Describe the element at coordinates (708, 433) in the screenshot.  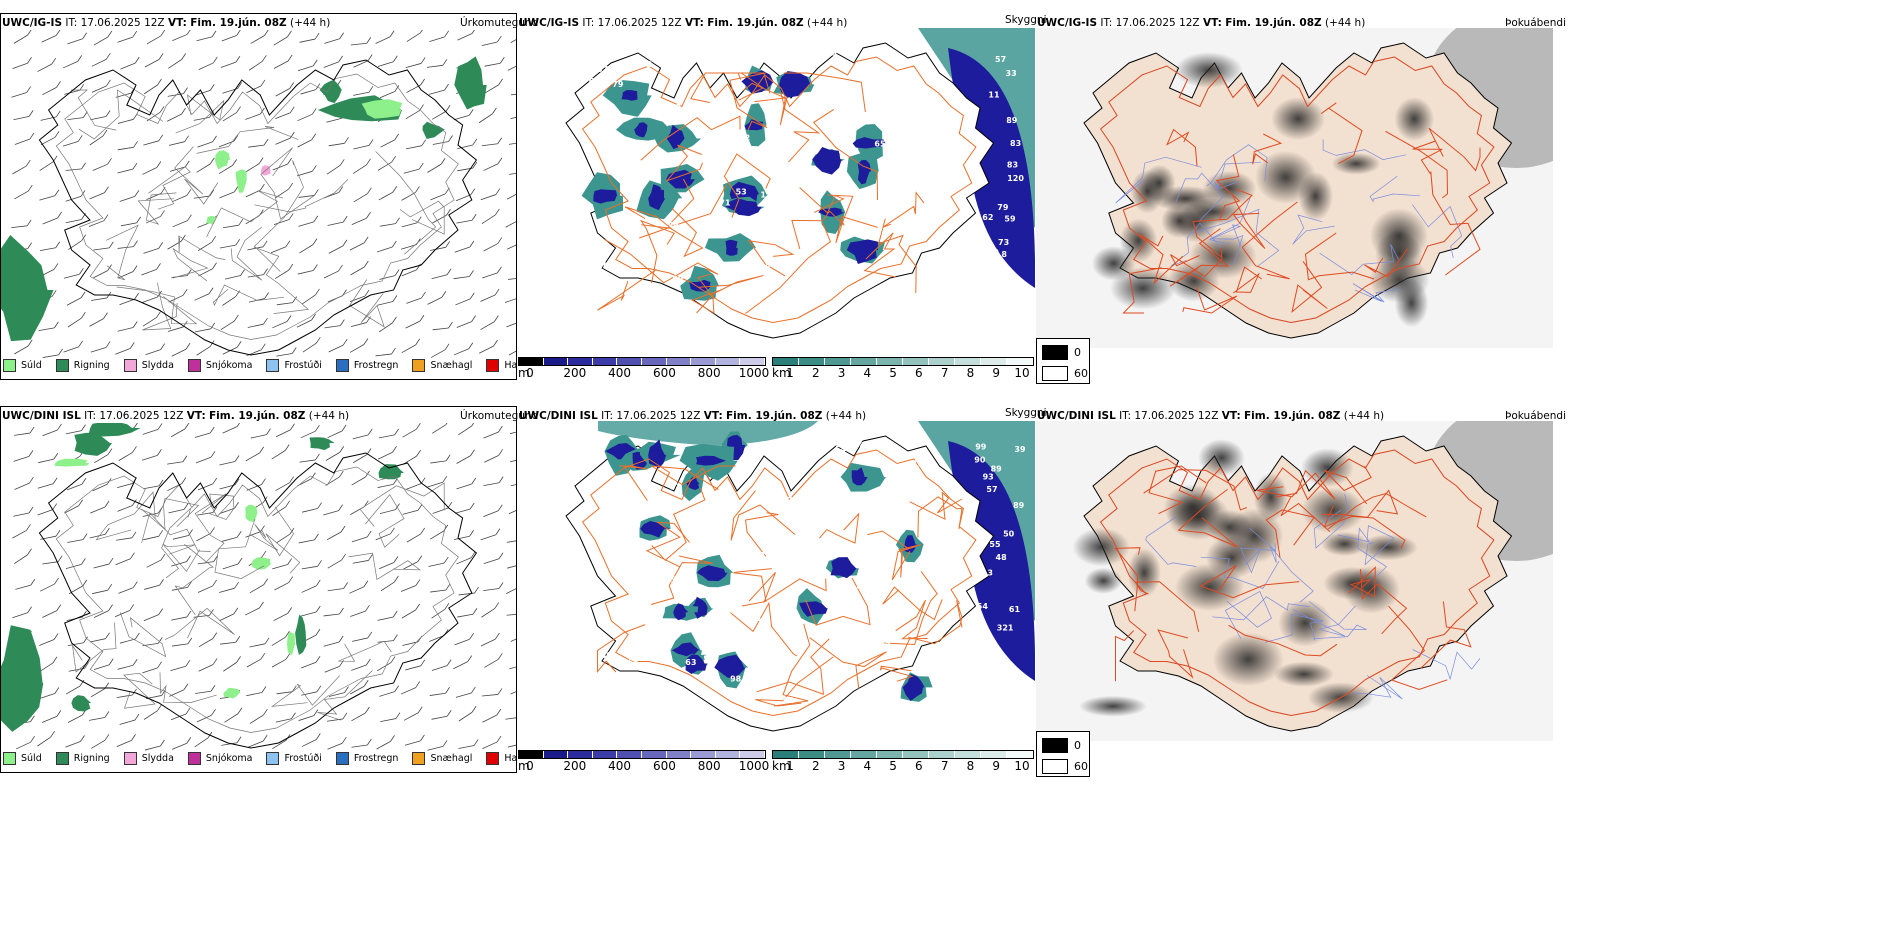
I see `sea-low-visibility` at that location.